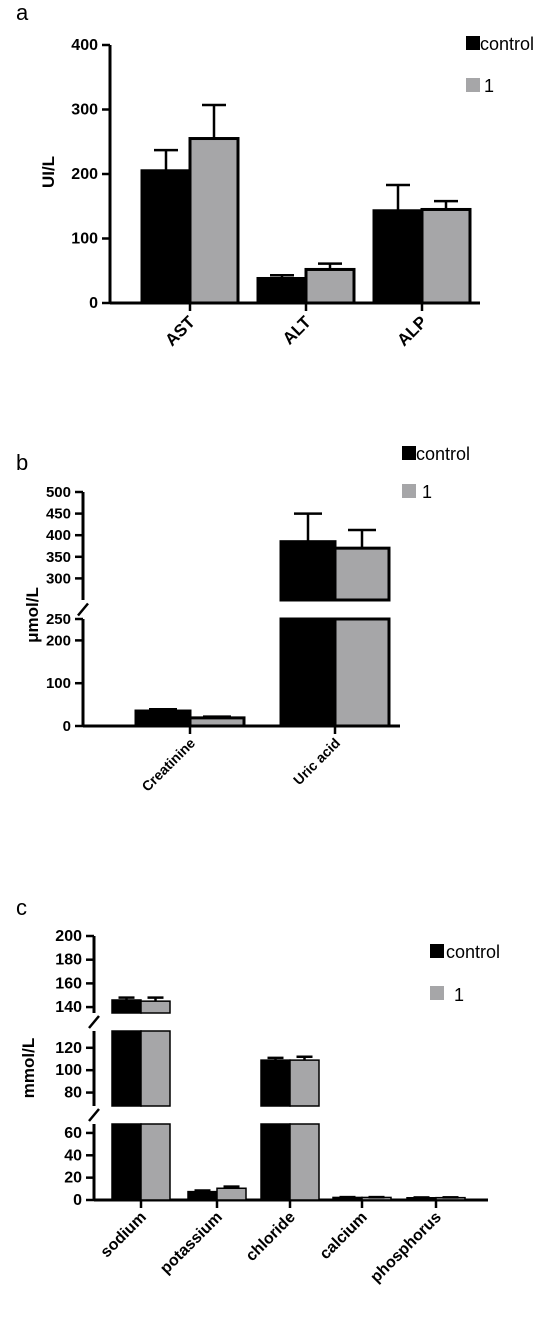 This screenshot has width=550, height=1317. Describe the element at coordinates (217, 722) in the screenshot. I see `bar-1-Creatinine` at that location.